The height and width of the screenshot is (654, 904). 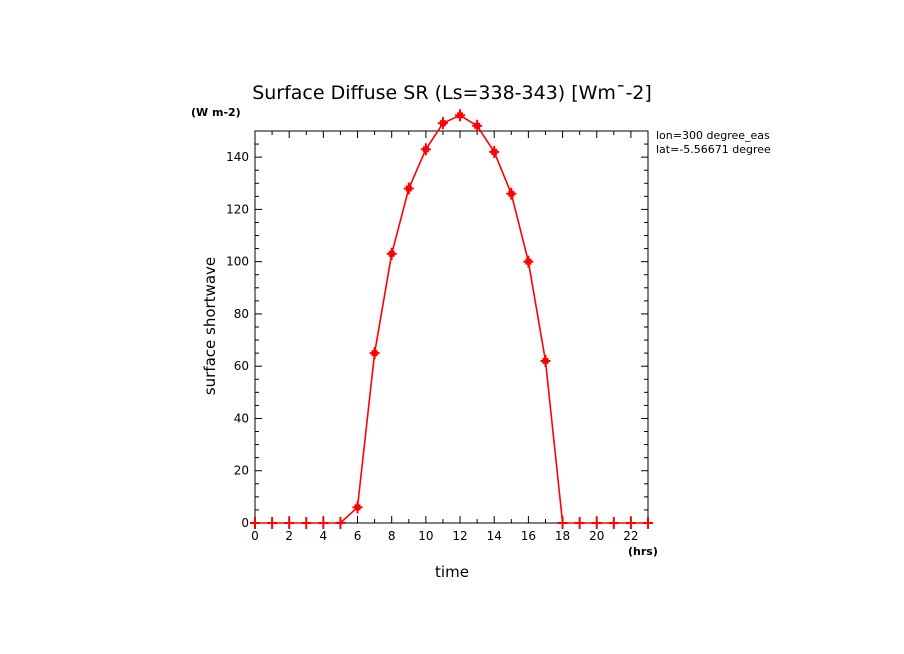 I want to click on y-tick-label: 40, so click(x=241, y=418).